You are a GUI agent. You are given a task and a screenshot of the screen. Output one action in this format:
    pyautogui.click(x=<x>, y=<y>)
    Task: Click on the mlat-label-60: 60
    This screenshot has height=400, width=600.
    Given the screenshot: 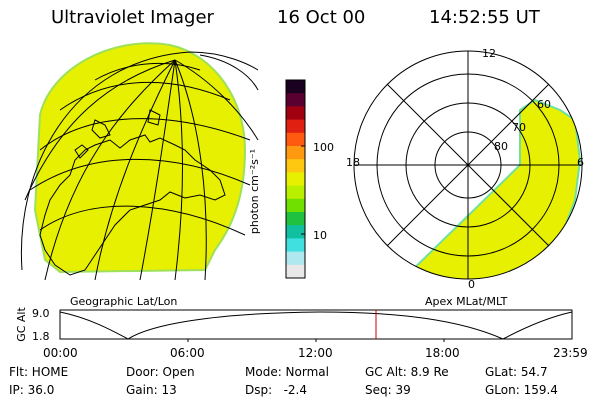 What is the action you would take?
    pyautogui.click(x=544, y=104)
    